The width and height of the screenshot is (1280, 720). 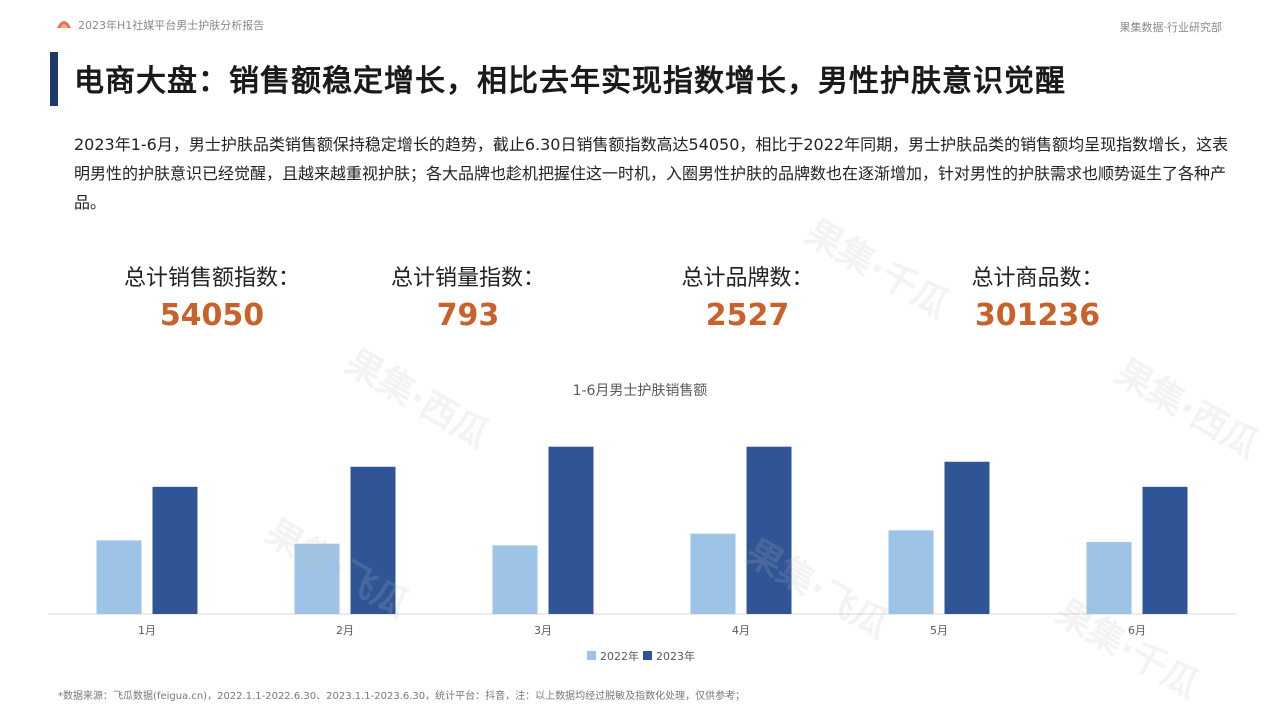 I want to click on stat-label: 总计销量指数：, so click(x=467, y=278).